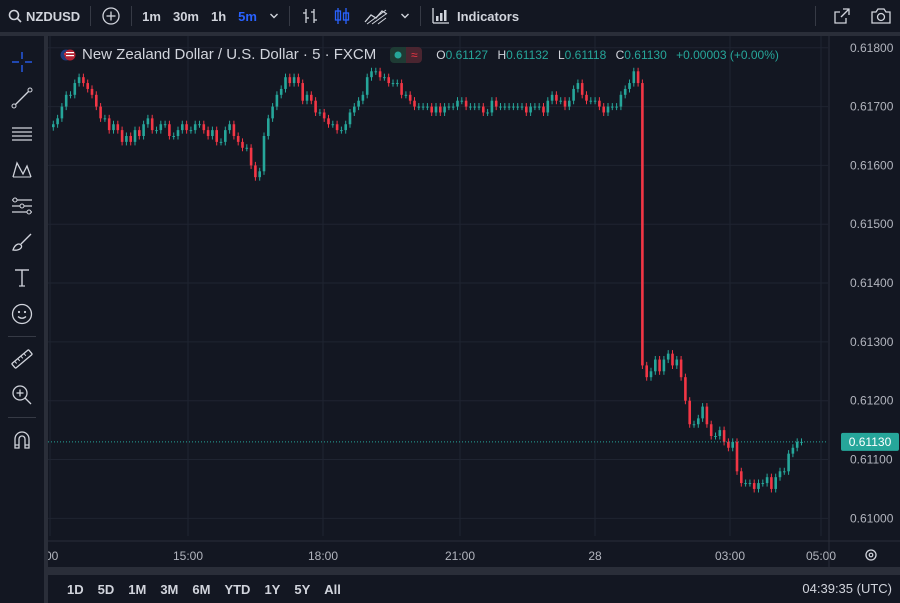 This screenshot has width=900, height=603. I want to click on time-tick-label: :00, so click(53, 556).